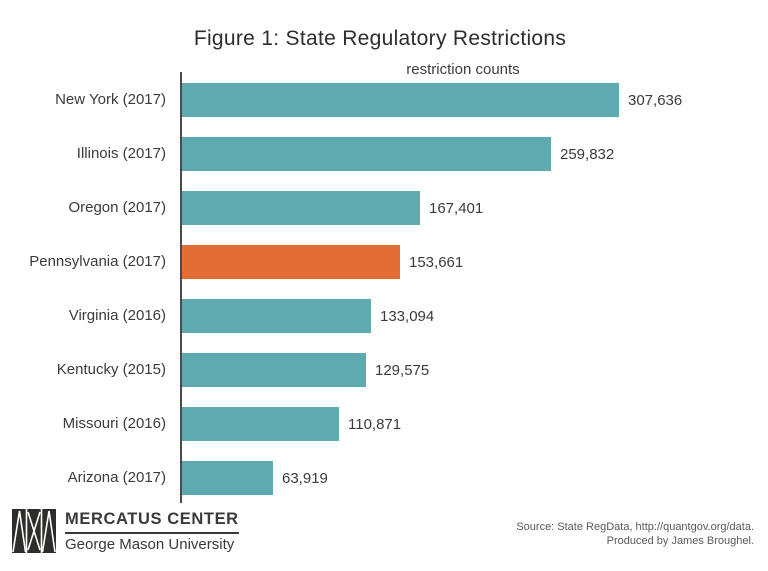 Image resolution: width=768 pixels, height=571 pixels. Describe the element at coordinates (463, 69) in the screenshot. I see `x-axis-title: restriction counts` at that location.